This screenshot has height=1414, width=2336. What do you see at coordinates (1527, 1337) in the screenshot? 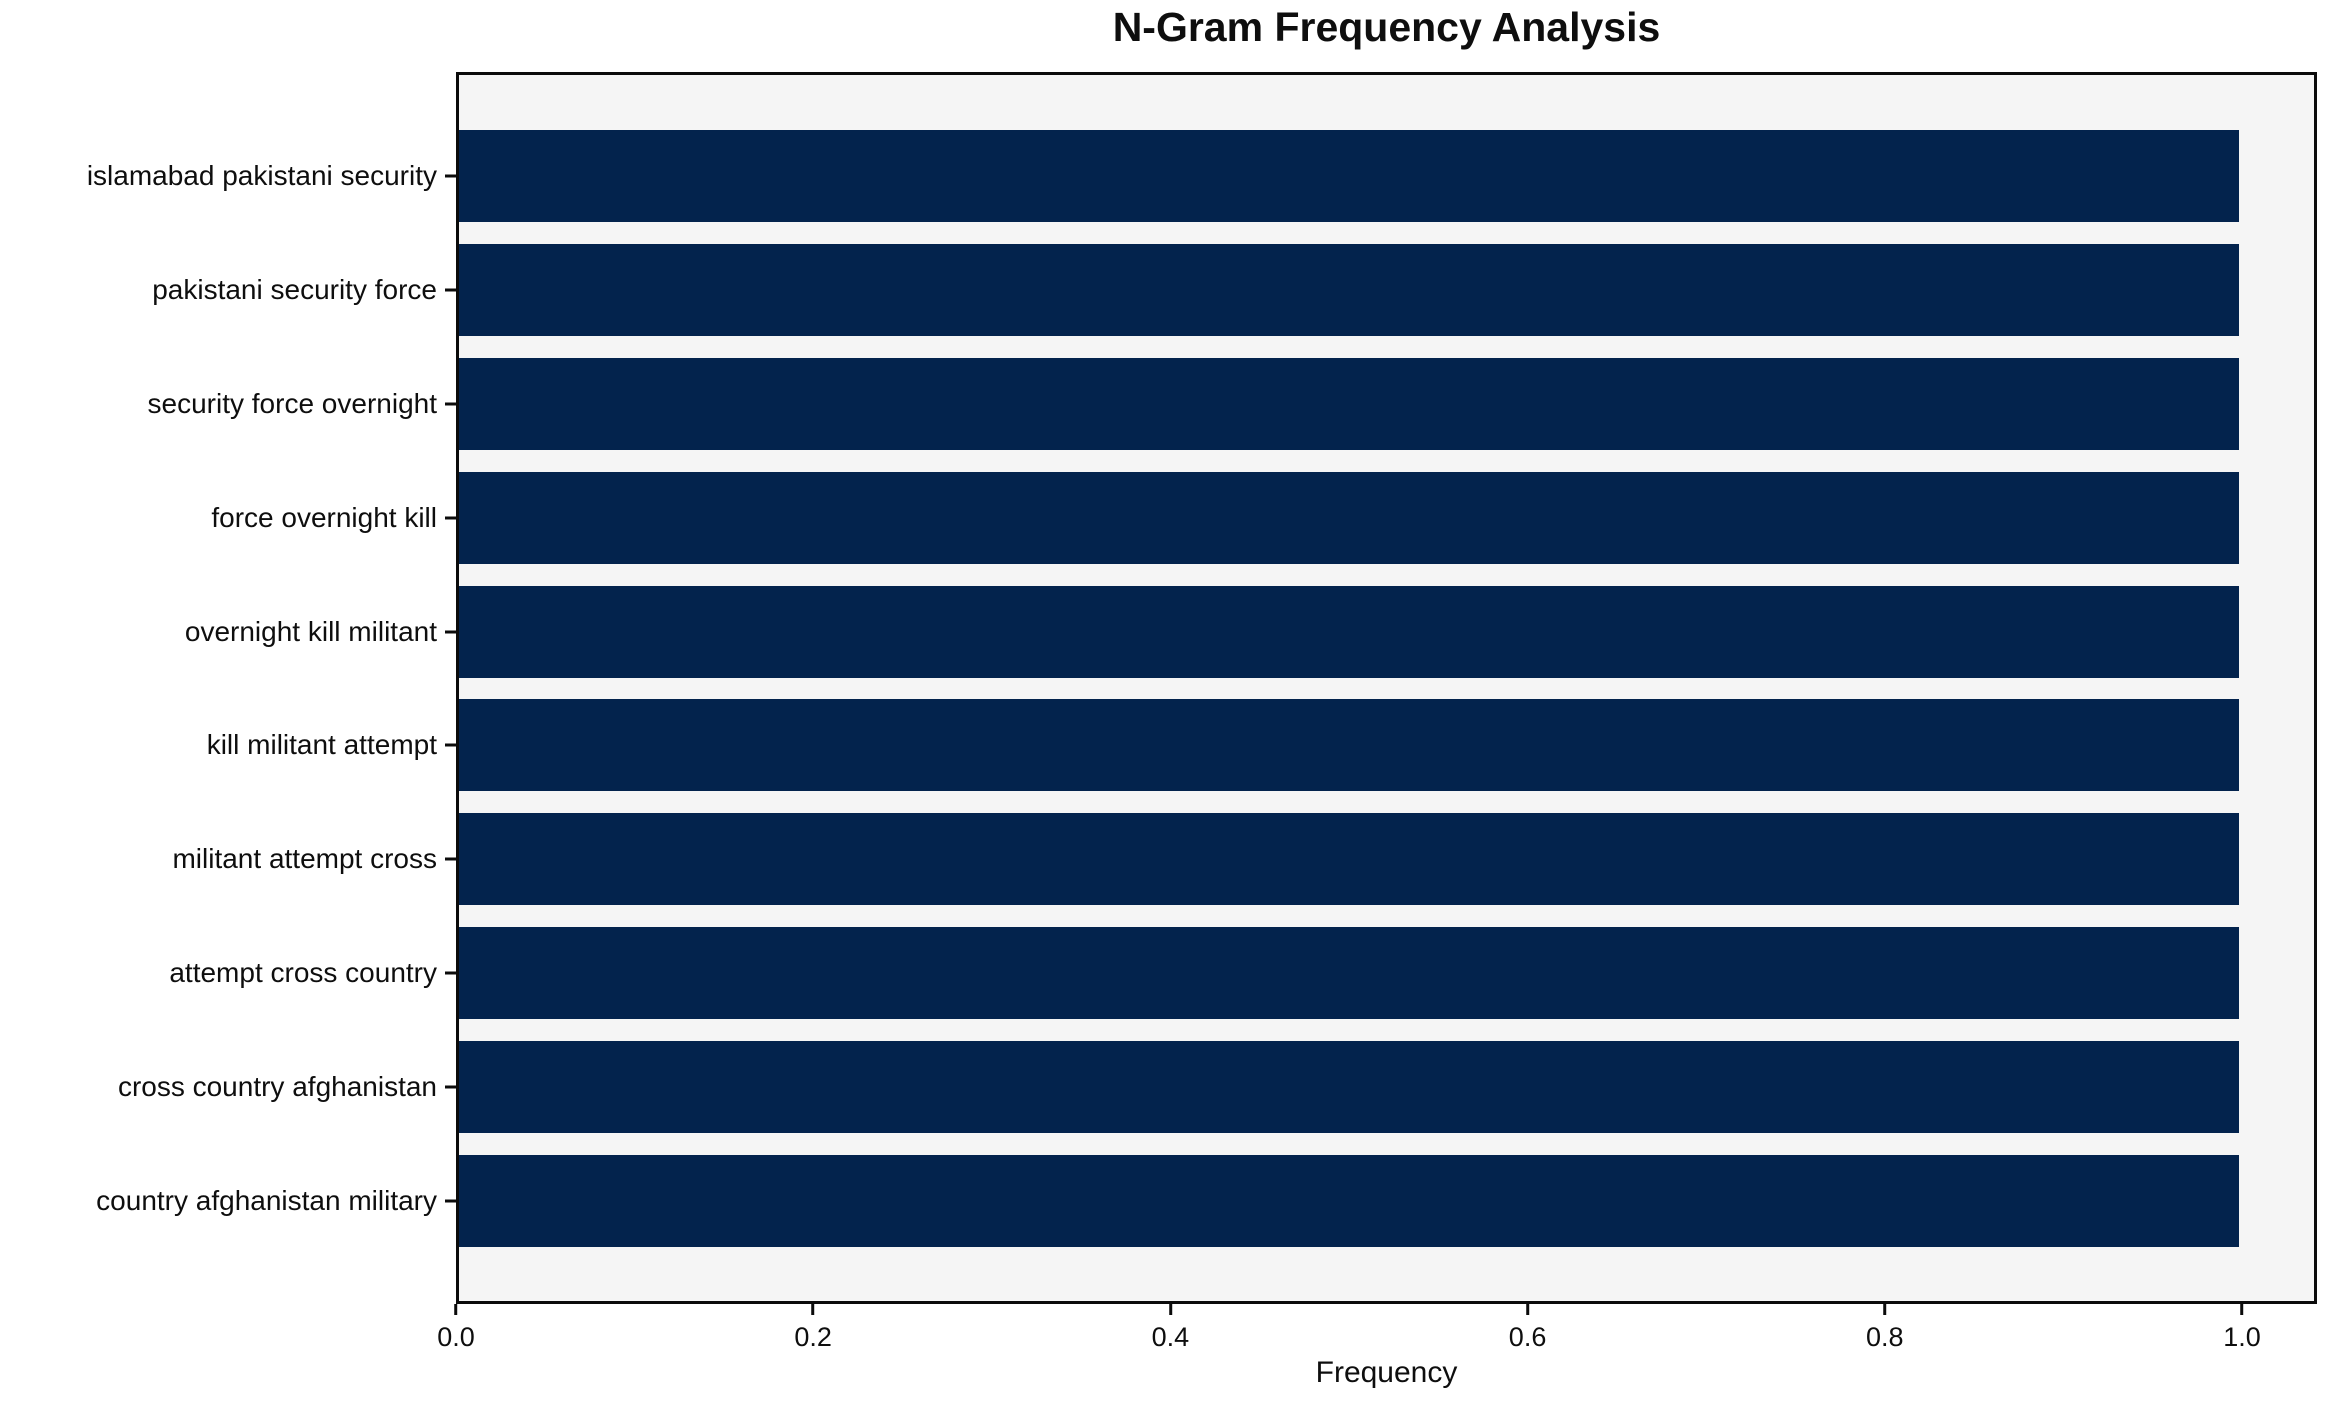
I see `x-tick-label: 0.6` at bounding box center [1527, 1337].